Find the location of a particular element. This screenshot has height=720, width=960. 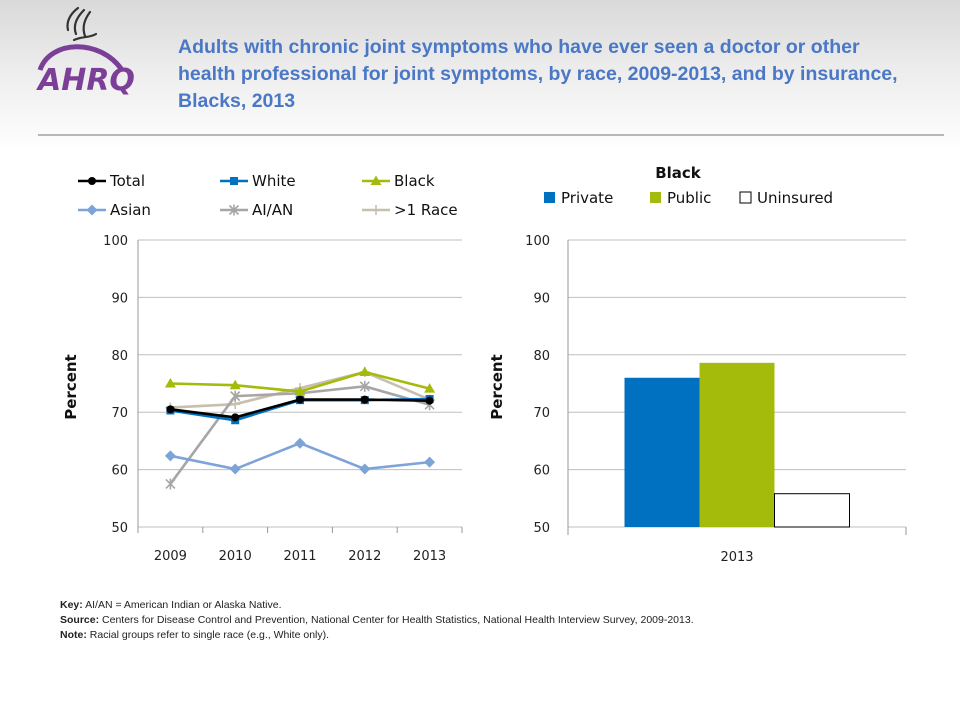

legend-label-total: Total is located at coordinates (127, 181).